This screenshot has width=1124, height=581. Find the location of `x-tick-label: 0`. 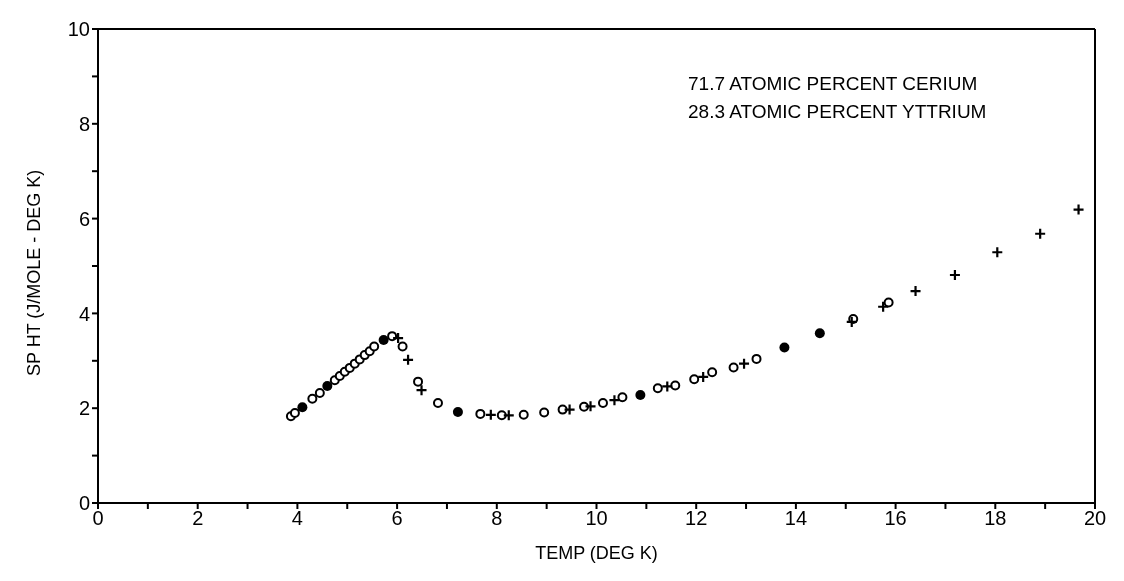

x-tick-label: 0 is located at coordinates (98, 518).